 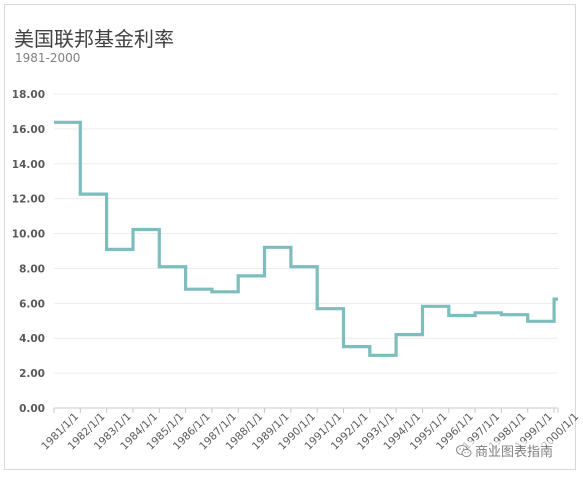 I want to click on y-tick-label: 14.00, so click(x=28, y=165).